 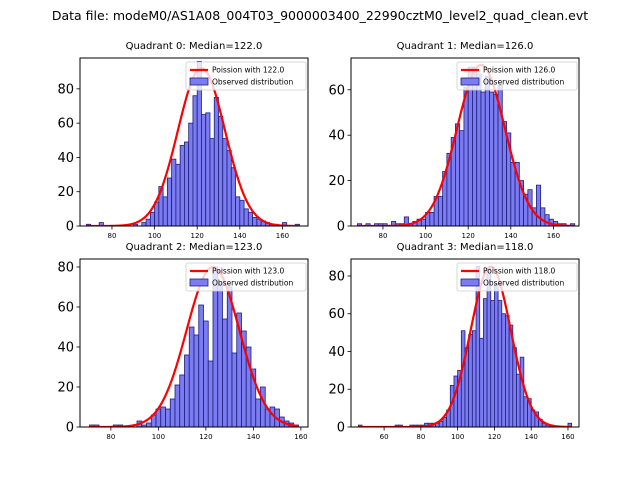 I want to click on legend: Poission with 122.0 Observed distribution, so click(x=246, y=76).